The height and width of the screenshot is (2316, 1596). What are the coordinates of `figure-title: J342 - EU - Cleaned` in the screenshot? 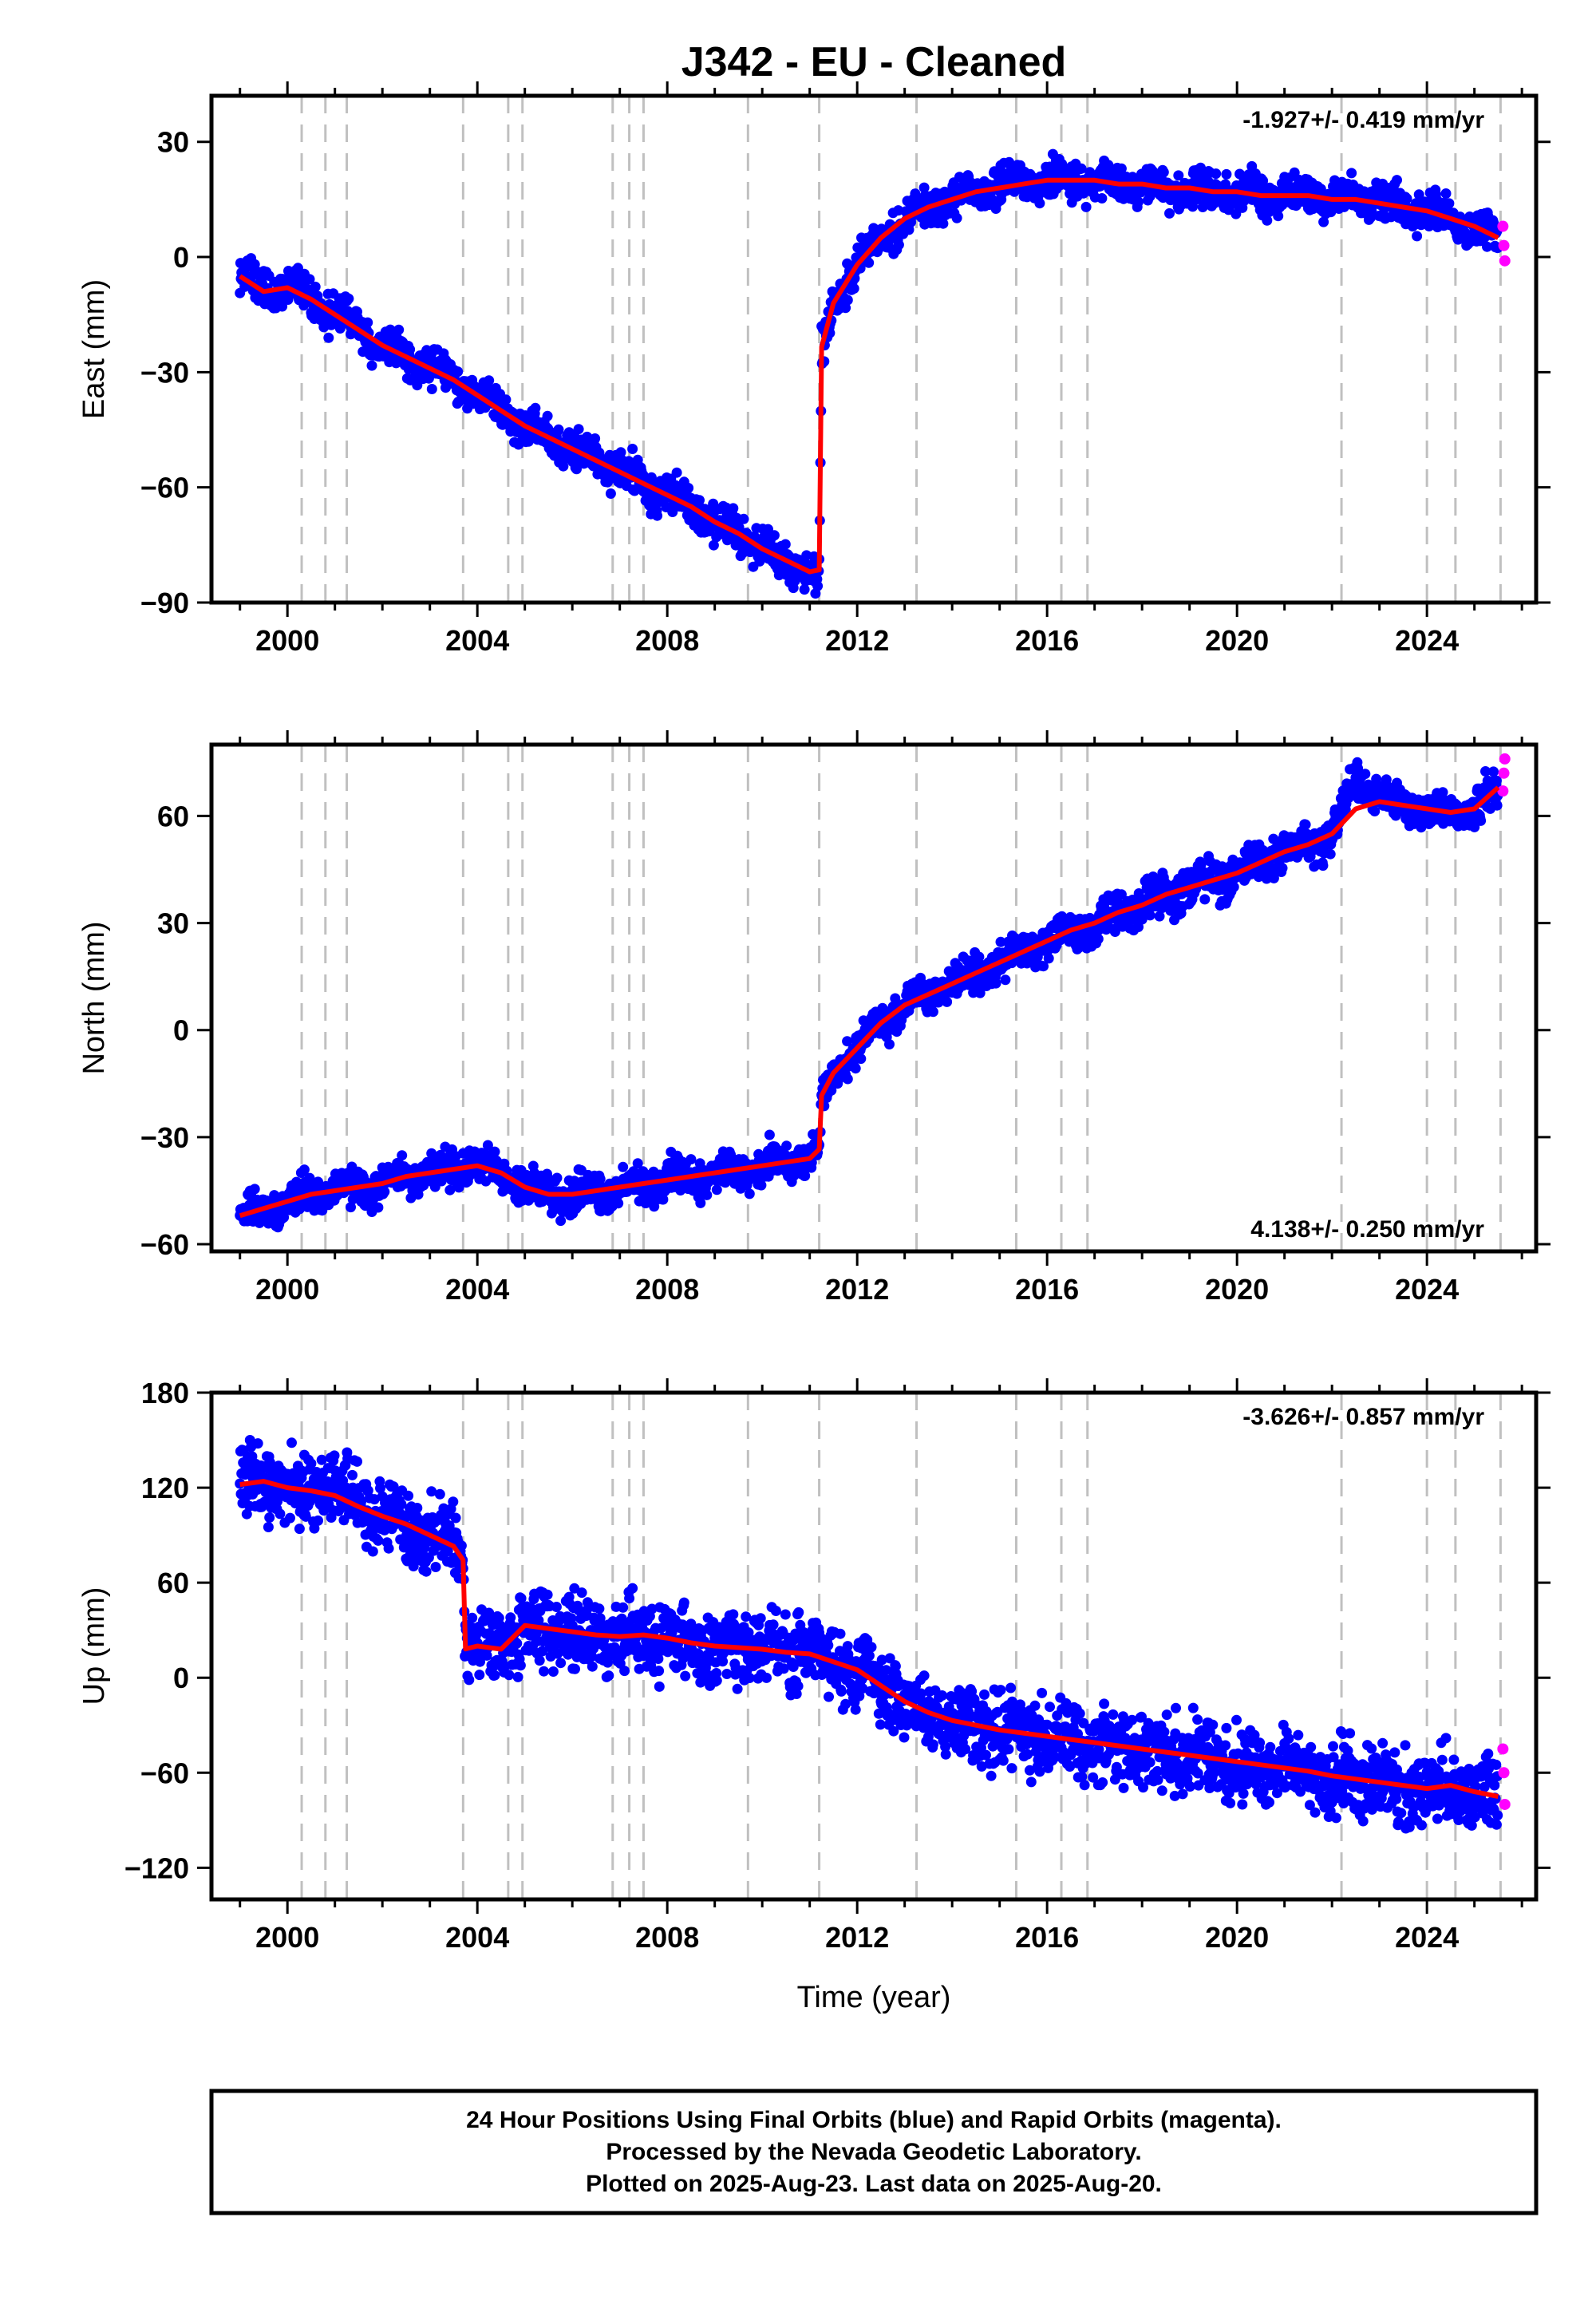 It's located at (874, 62).